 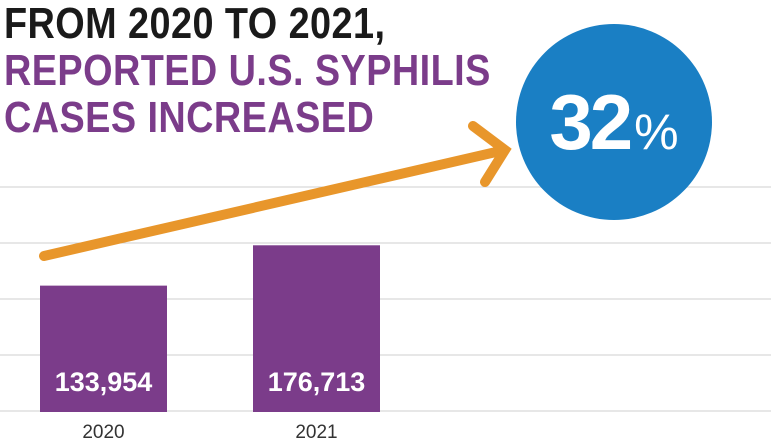 What do you see at coordinates (103, 348) in the screenshot?
I see `bar-2020` at bounding box center [103, 348].